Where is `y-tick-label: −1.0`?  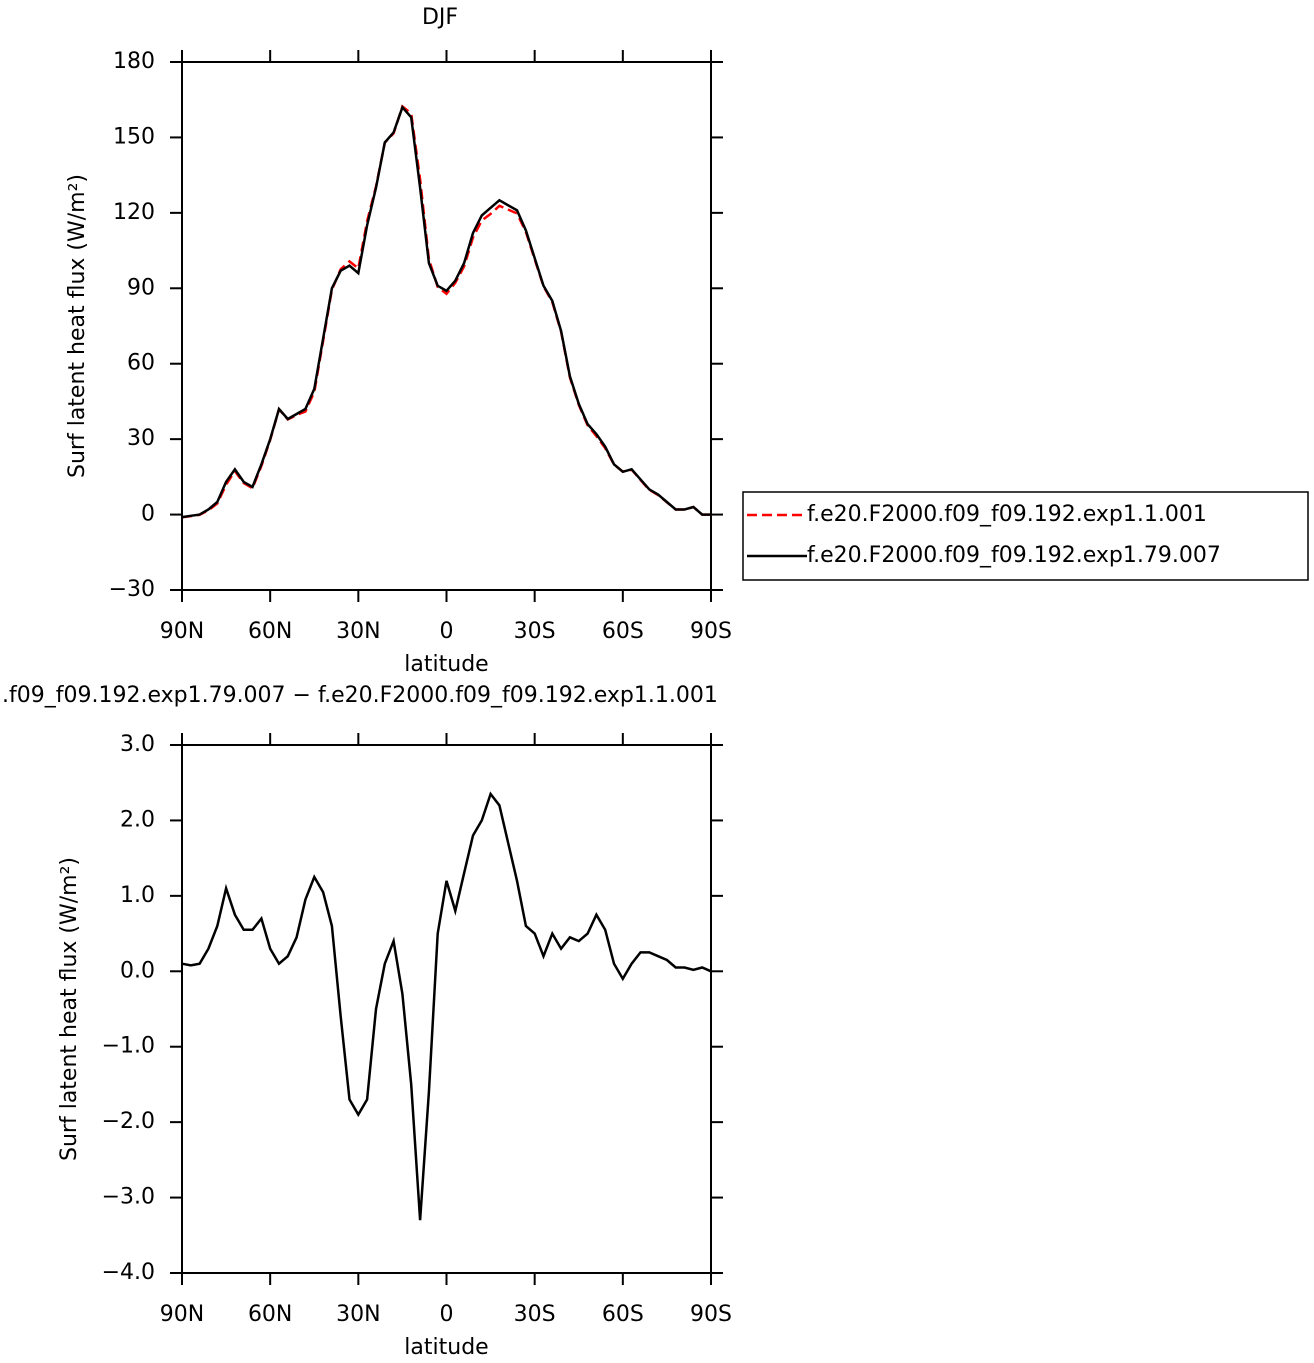 y-tick-label: −1.0 is located at coordinates (128, 1046).